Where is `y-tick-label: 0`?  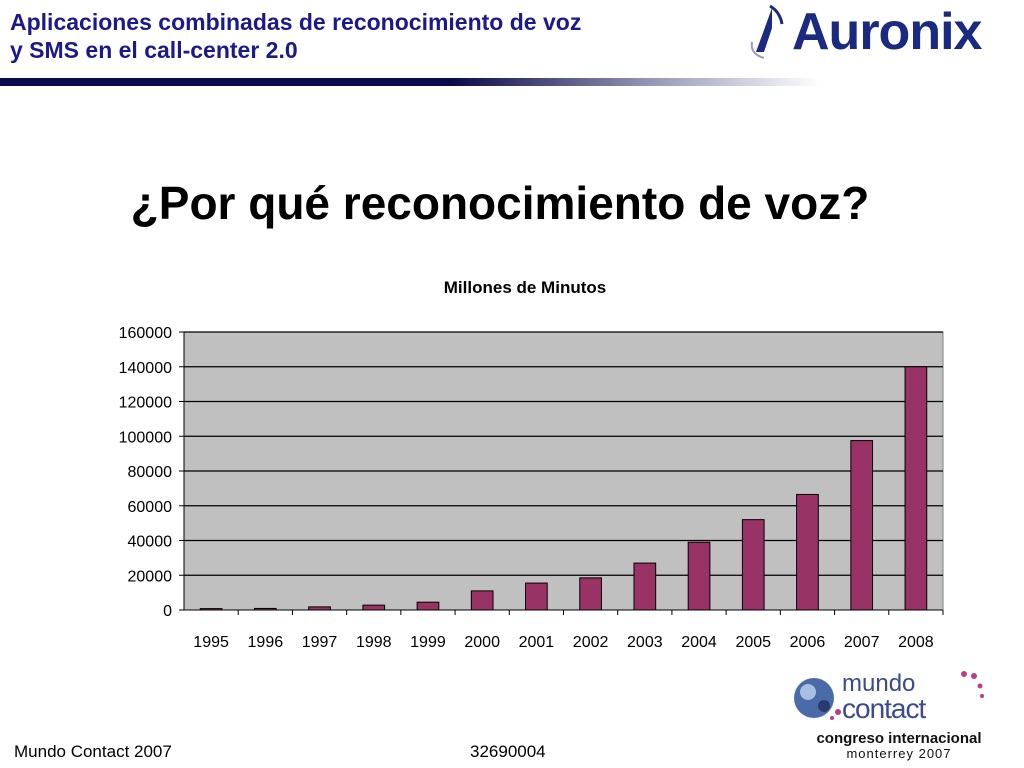 y-tick-label: 0 is located at coordinates (167, 611).